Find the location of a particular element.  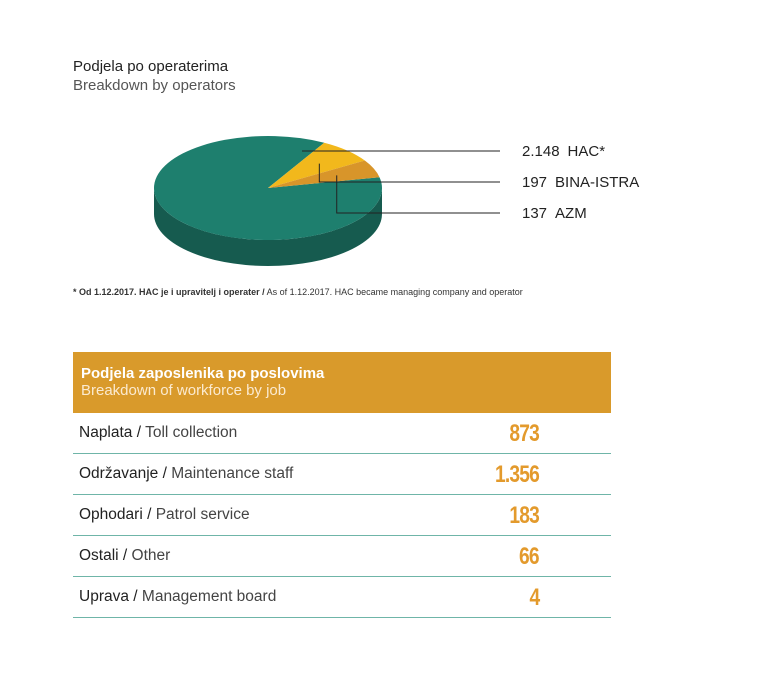

row-label: Naplata / Toll collection is located at coordinates (158, 433).